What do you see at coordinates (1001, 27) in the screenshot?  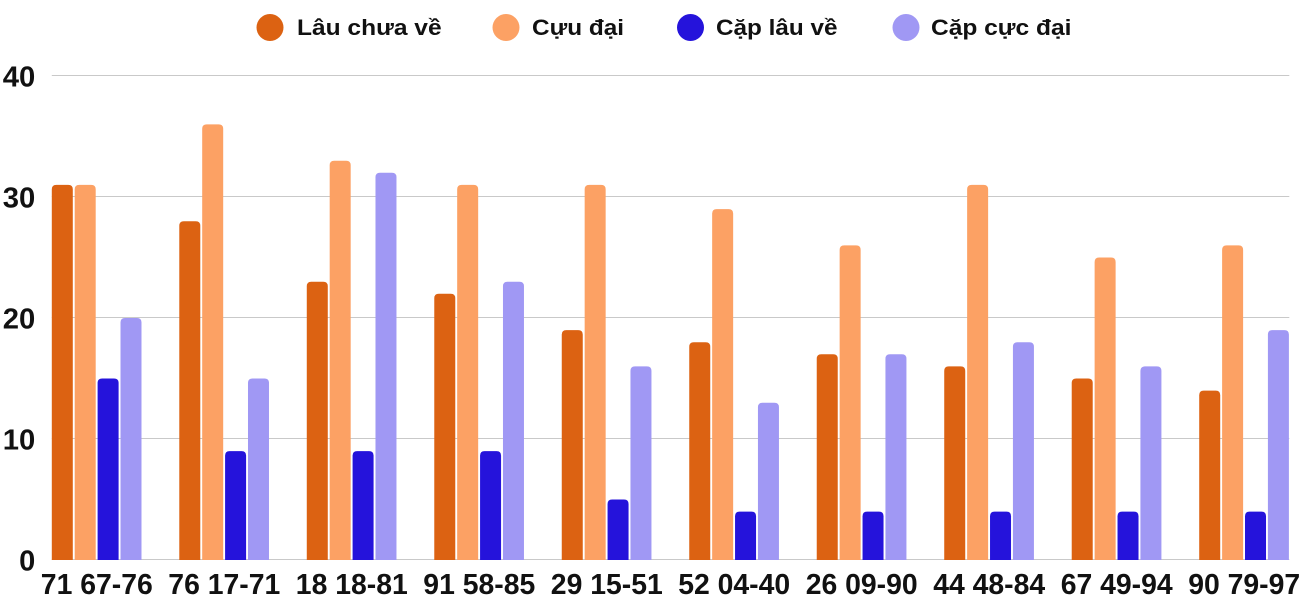 I see `svg-text: Cặp cực đại` at bounding box center [1001, 27].